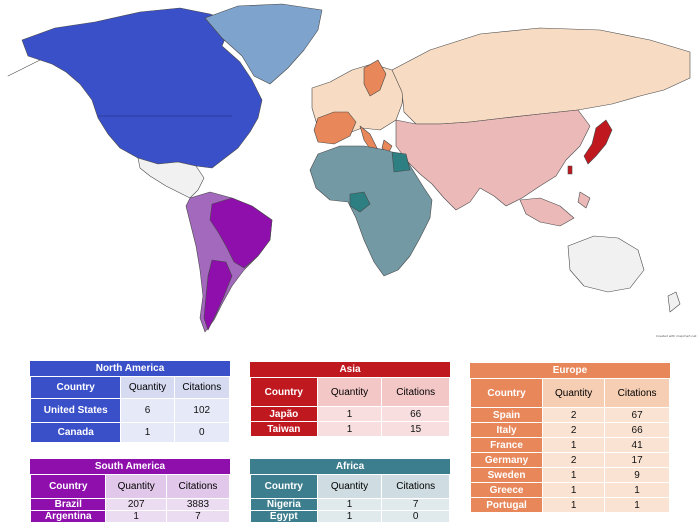 The width and height of the screenshot is (699, 523). What do you see at coordinates (76, 432) in the screenshot?
I see `country-cell: Canada` at bounding box center [76, 432].